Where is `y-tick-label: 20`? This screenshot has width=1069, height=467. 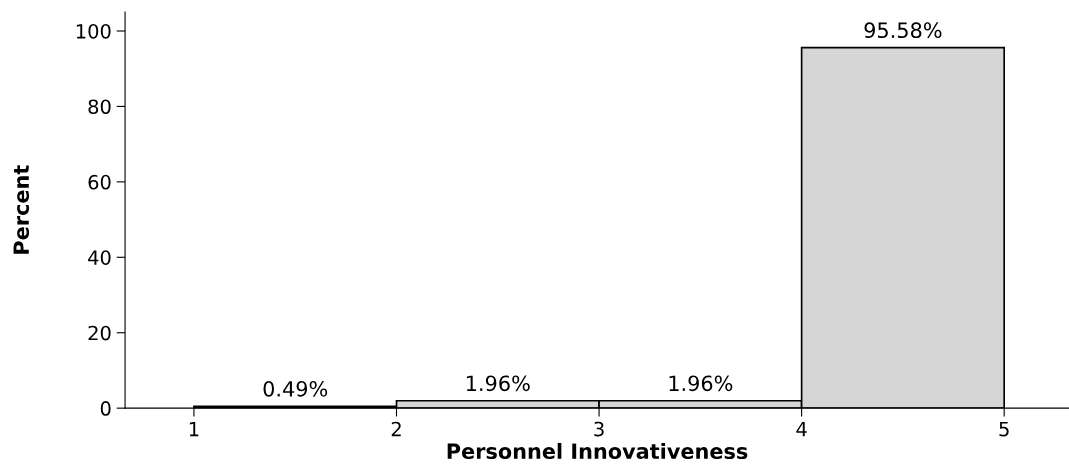 y-tick-label: 20 is located at coordinates (99, 333).